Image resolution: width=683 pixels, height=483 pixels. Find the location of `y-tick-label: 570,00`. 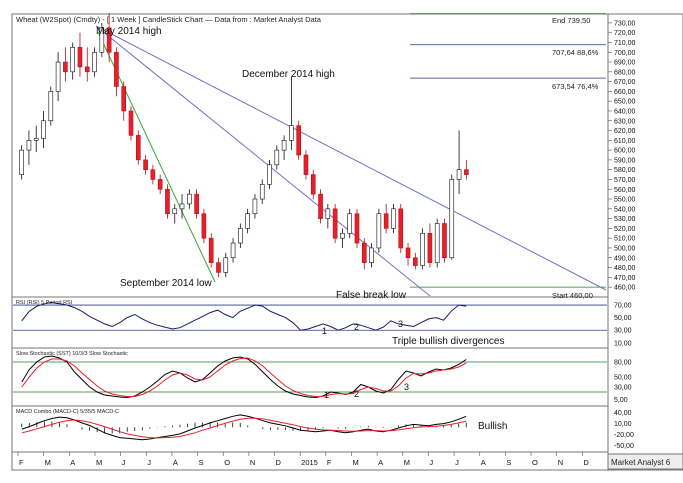

y-tick-label: 570,00 is located at coordinates (625, 180).